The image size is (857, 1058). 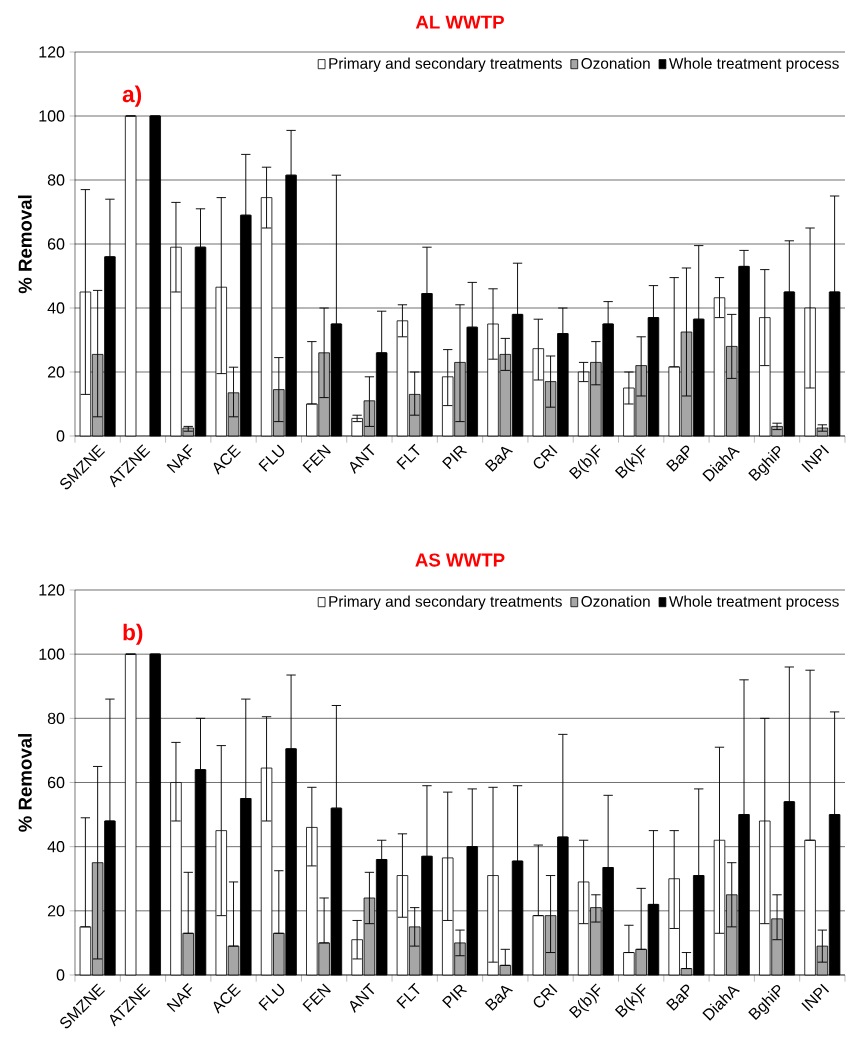 I want to click on chart-title: AL WWTP, so click(x=459, y=22).